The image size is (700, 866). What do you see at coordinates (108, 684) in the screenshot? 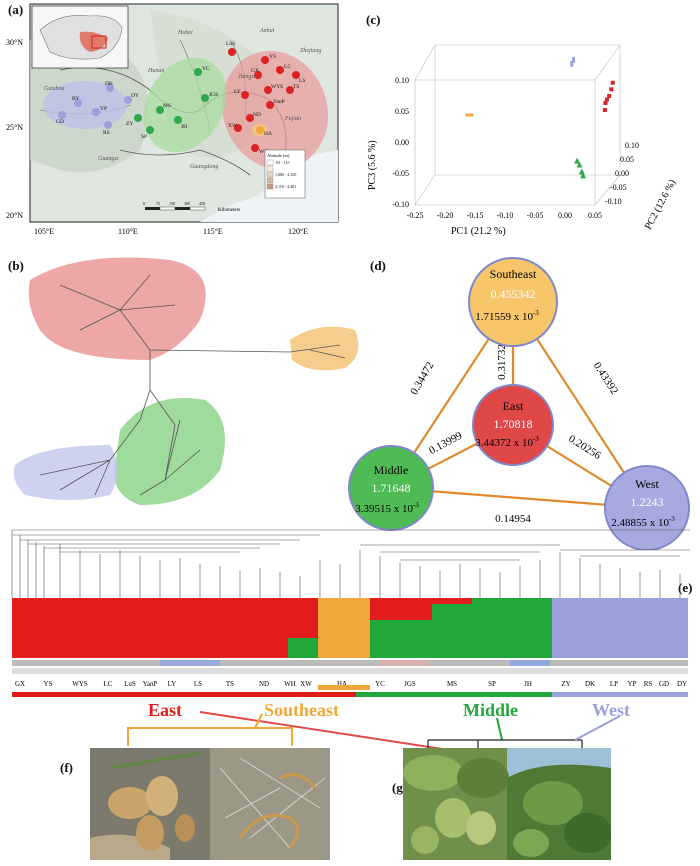
I see `population-label: LC` at bounding box center [108, 684].